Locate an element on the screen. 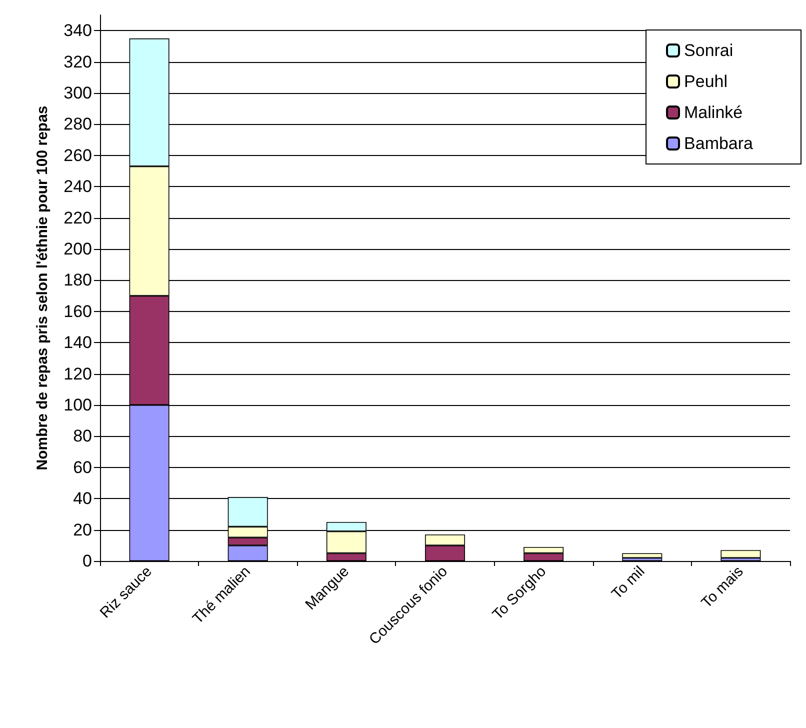 The height and width of the screenshot is (728, 806). y-tick-label: 160 is located at coordinates (78, 311).